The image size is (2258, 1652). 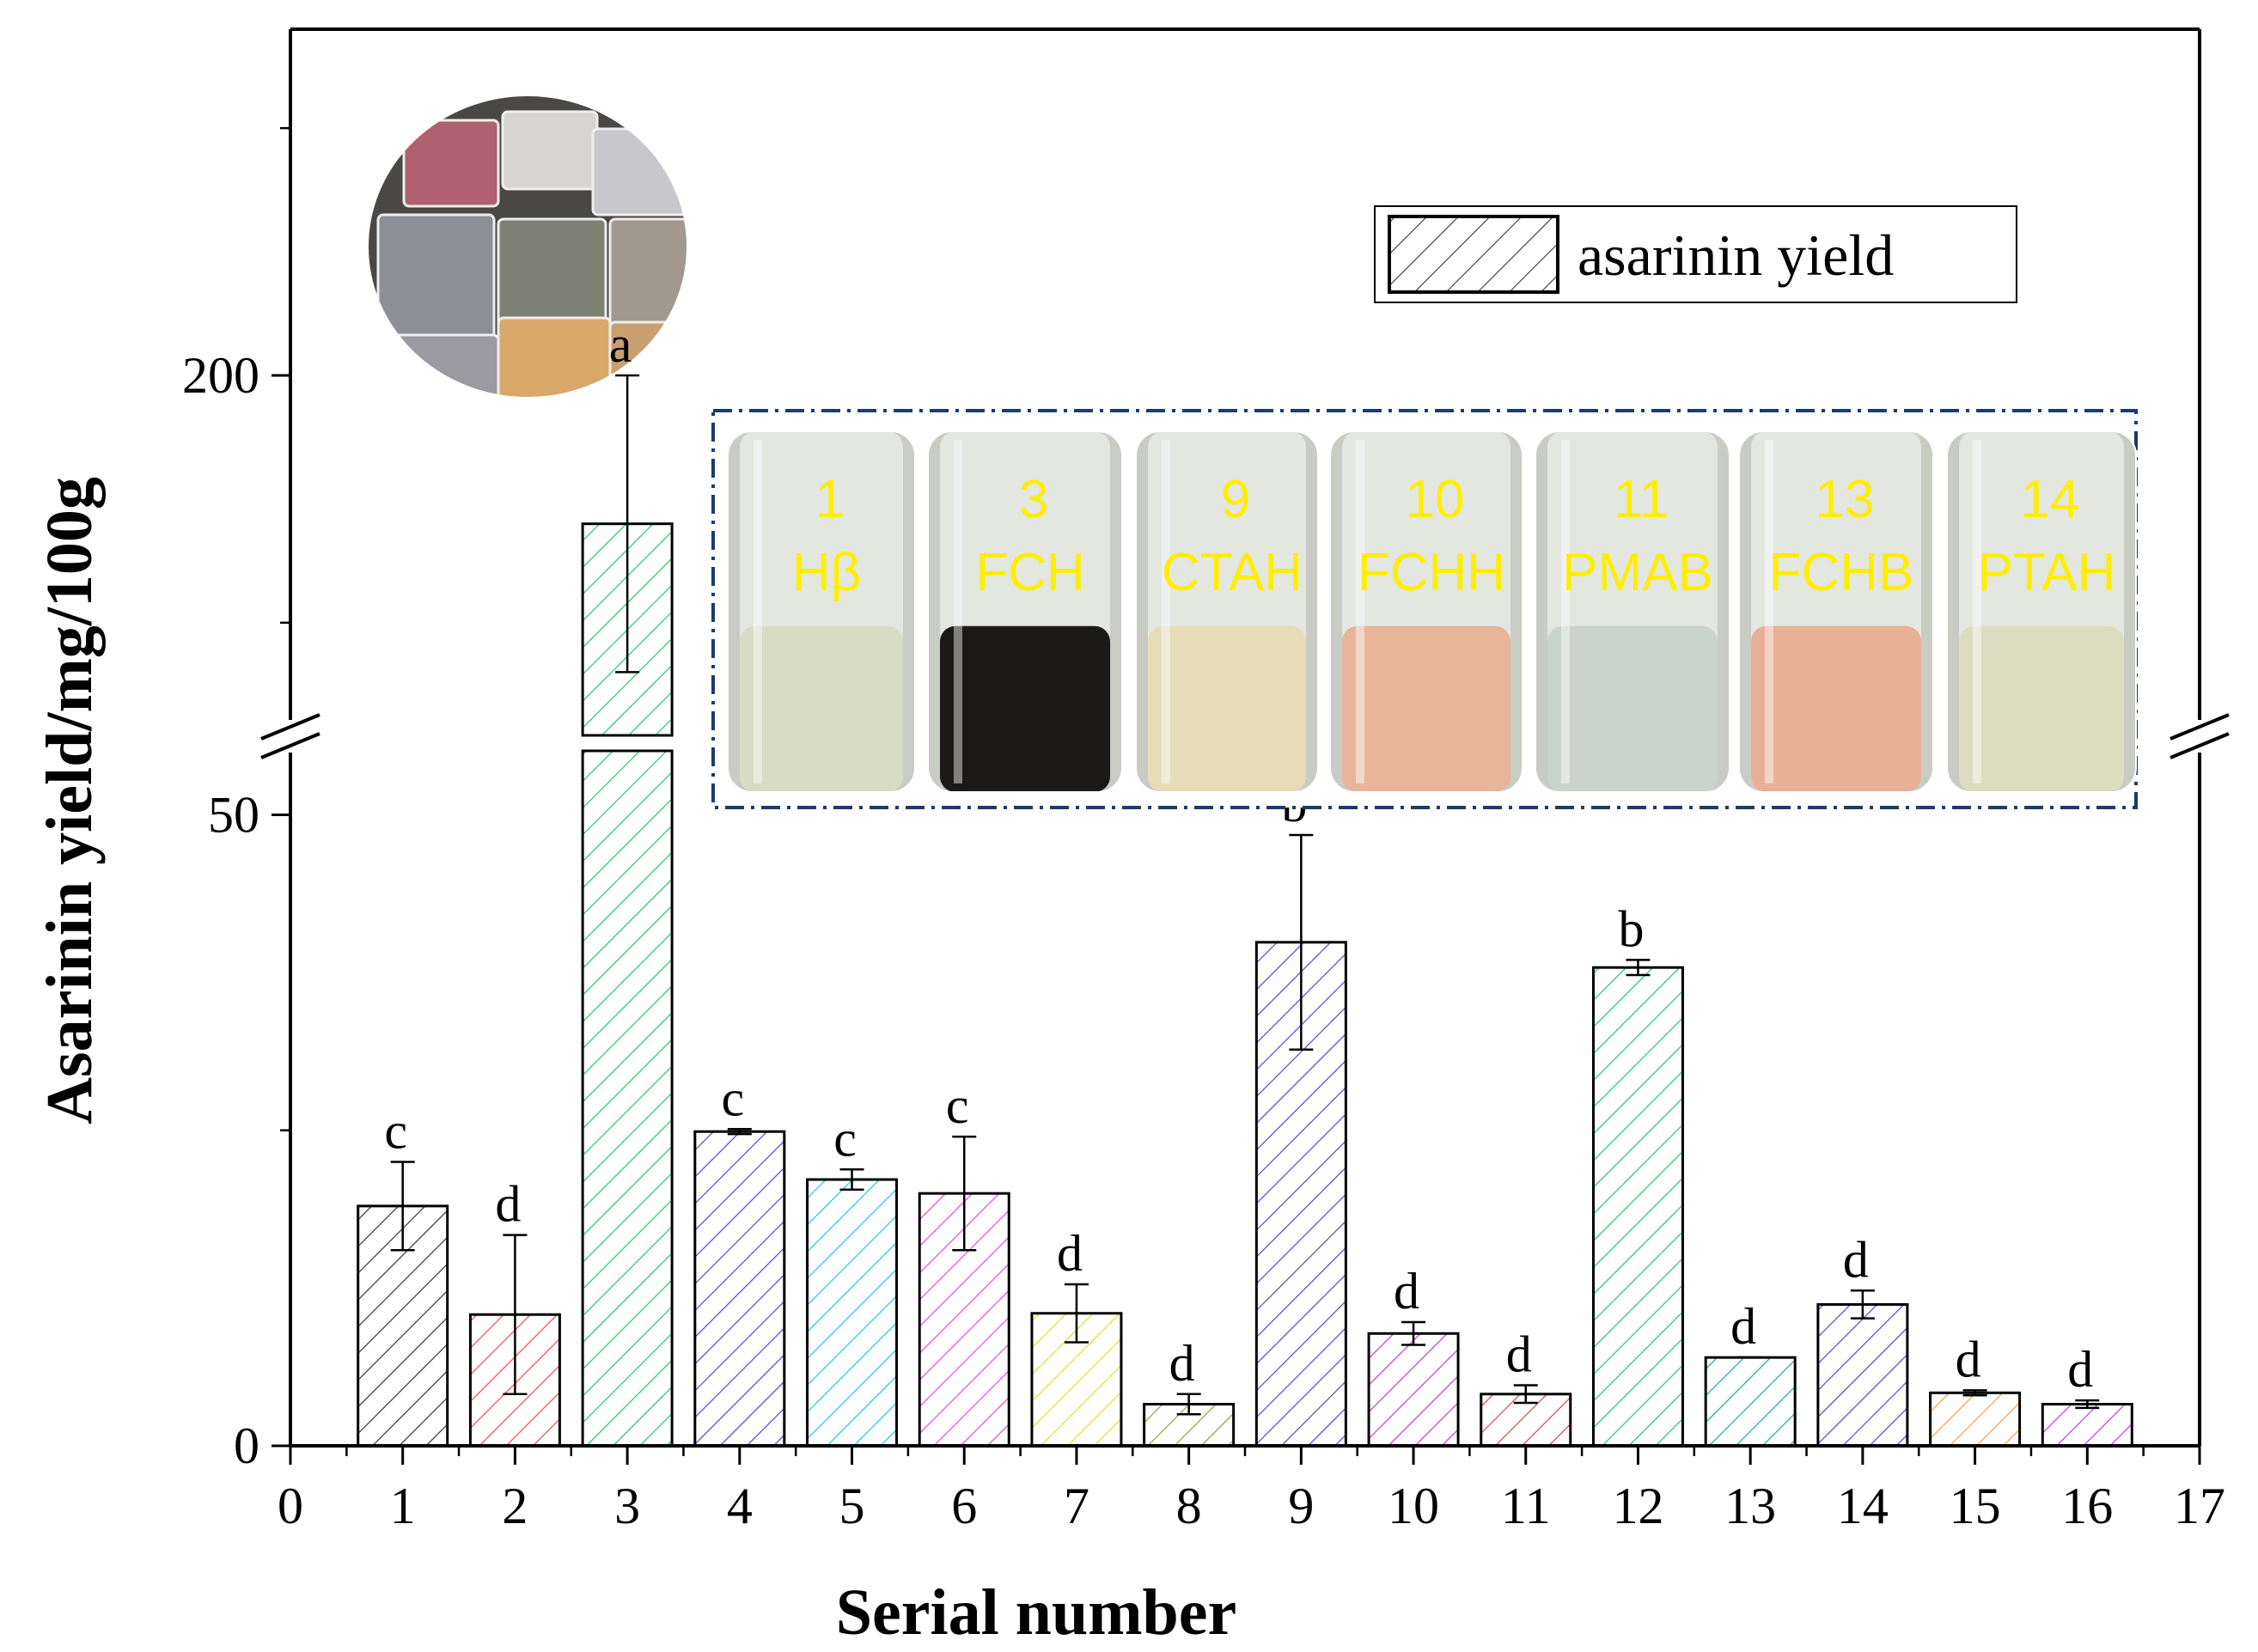 I want to click on sig-letter-7: d, so click(x=1070, y=1254).